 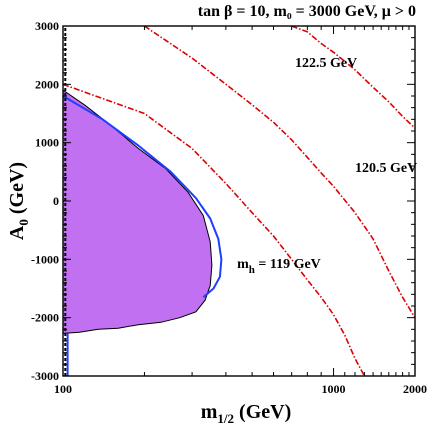 What do you see at coordinates (209, 412) in the screenshot?
I see `x-axis-label-main: m` at bounding box center [209, 412].